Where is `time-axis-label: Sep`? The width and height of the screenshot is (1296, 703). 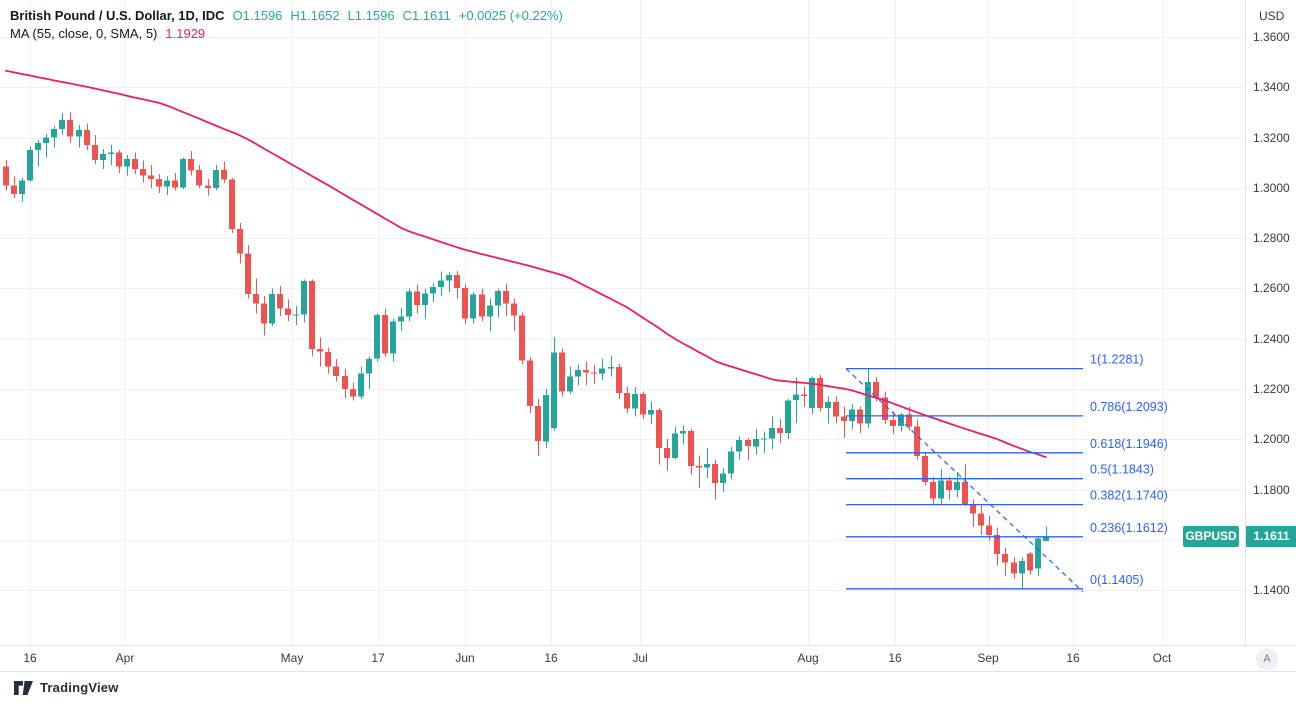 time-axis-label: Sep is located at coordinates (988, 658).